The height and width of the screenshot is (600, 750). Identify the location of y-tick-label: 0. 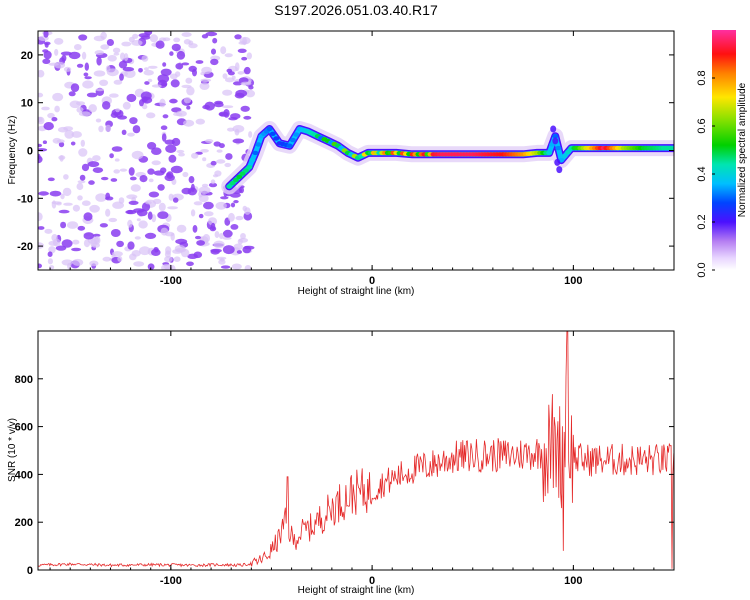
(30, 152).